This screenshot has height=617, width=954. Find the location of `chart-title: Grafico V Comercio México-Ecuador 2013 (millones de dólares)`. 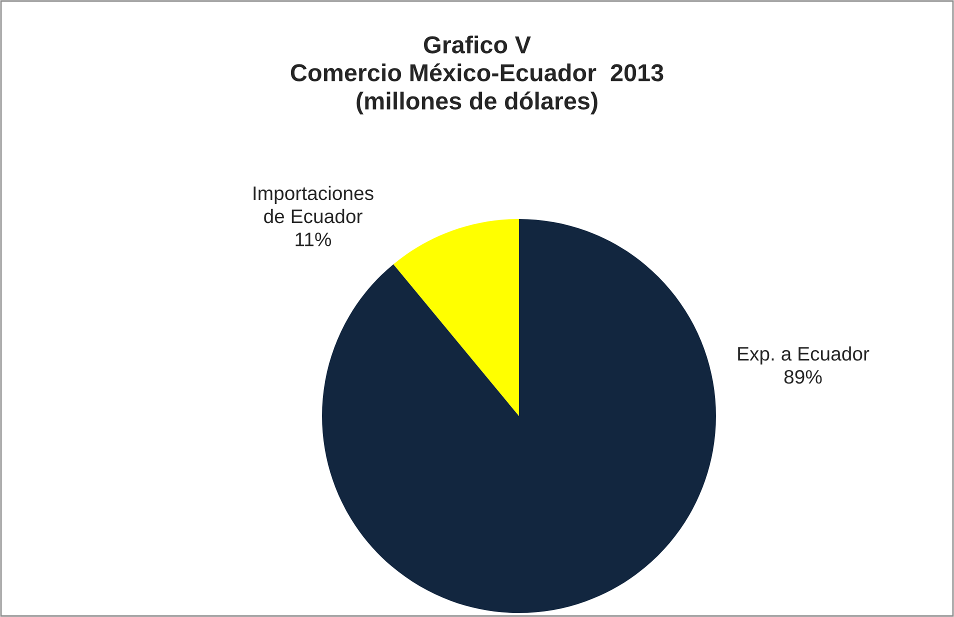

chart-title: Grafico V Comercio México-Ecuador 2013 (millones de dólares) is located at coordinates (477, 75).